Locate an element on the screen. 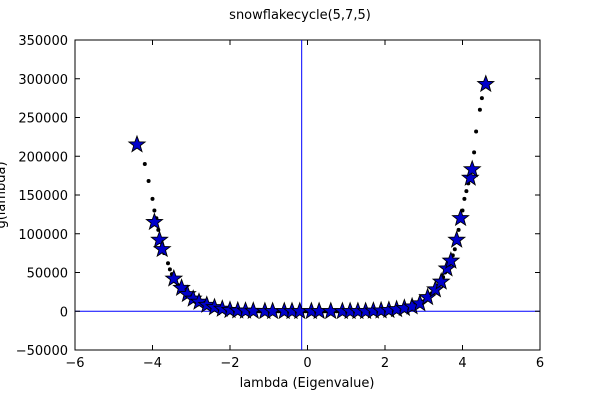  x-tick-label: 0 is located at coordinates (307, 363).